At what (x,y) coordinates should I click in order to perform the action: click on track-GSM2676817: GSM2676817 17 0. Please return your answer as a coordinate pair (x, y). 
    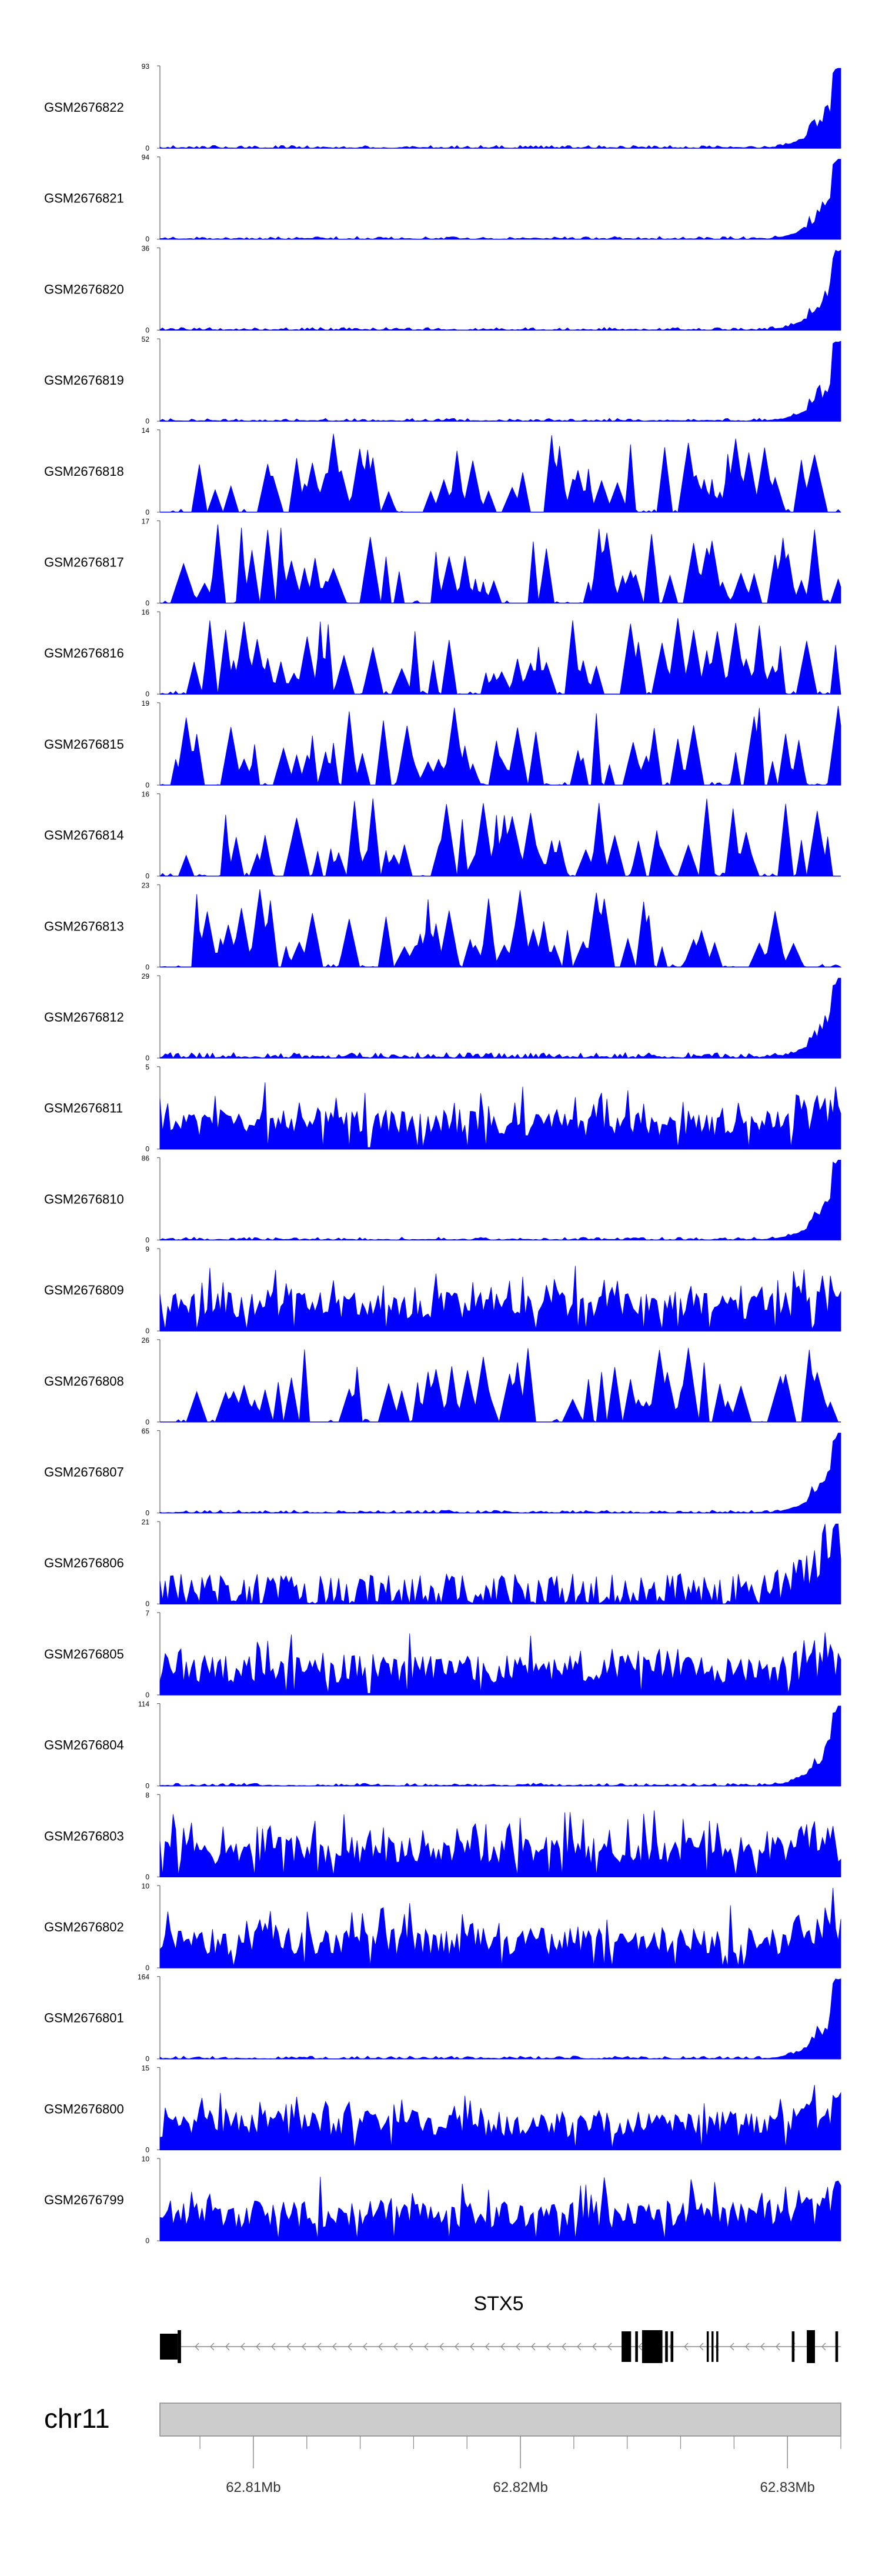
    Looking at the image, I should click on (442, 563).